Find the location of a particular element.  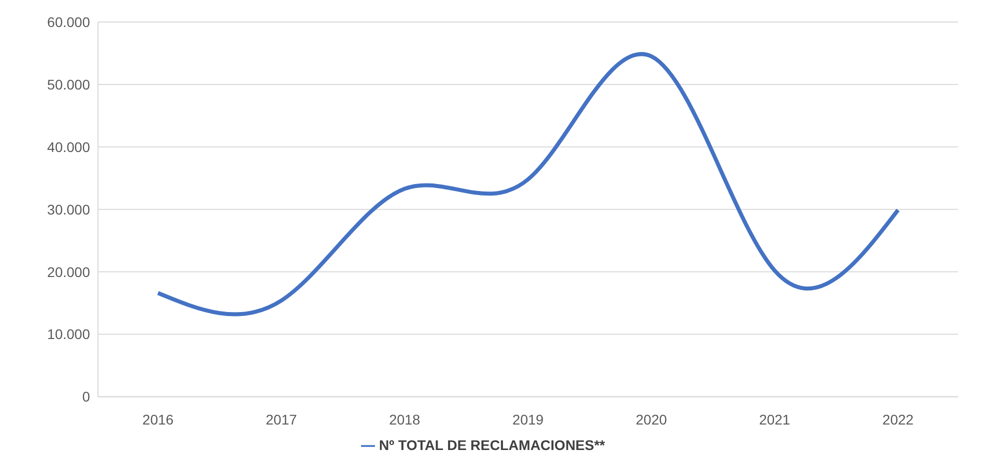

x-tick-label: 2019 is located at coordinates (528, 420).